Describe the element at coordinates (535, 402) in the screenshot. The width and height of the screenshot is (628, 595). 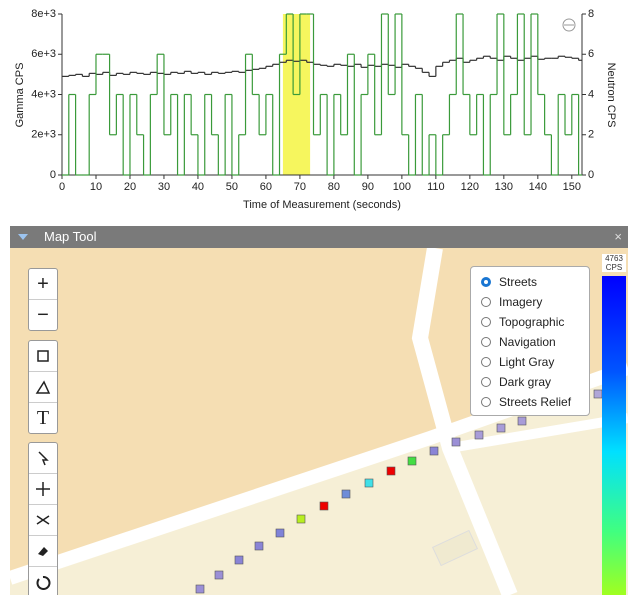
I see `layer-name: Streets Relief` at that location.